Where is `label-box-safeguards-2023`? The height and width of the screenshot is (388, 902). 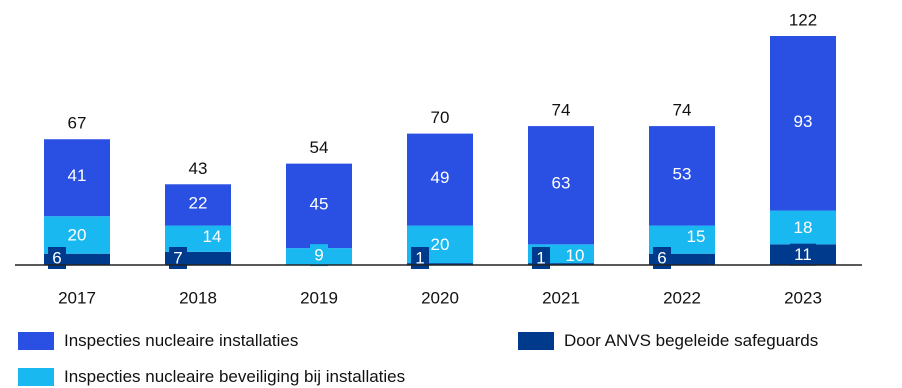
label-box-safeguards-2023 is located at coordinates (803, 254).